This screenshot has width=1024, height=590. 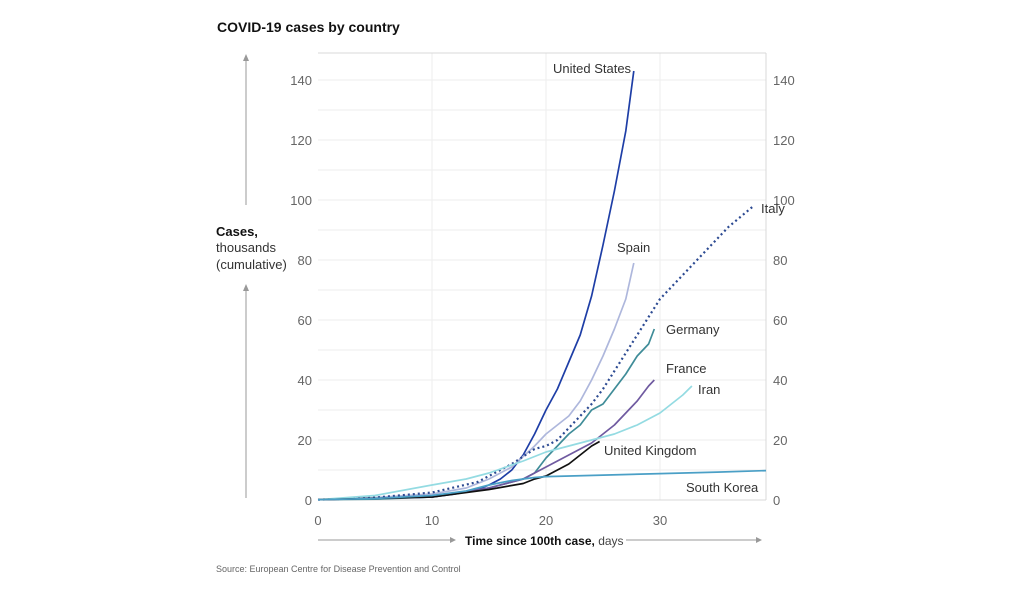 I want to click on y-tick-label-right: 100, so click(x=784, y=200).